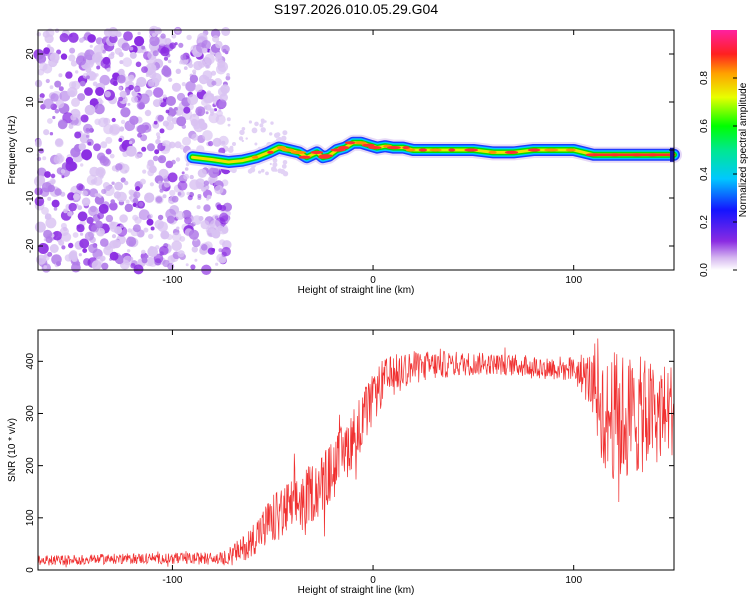 The image size is (750, 600). I want to click on spectrogram-ylabel: Frequency (Hz), so click(12, 150).